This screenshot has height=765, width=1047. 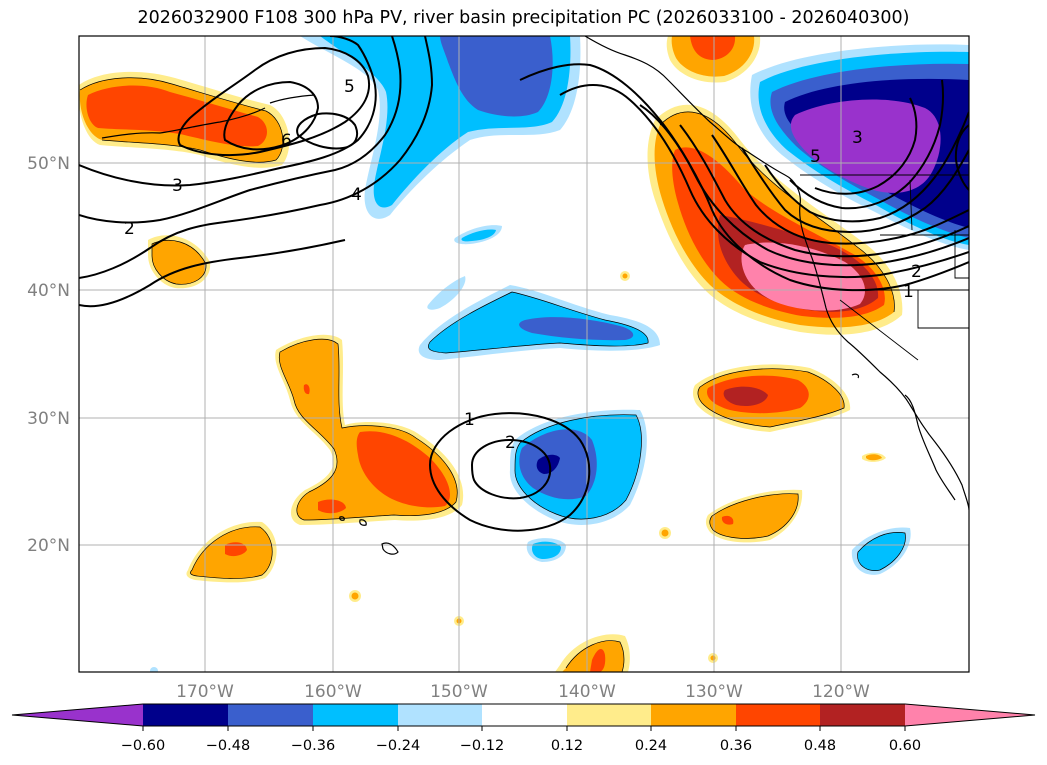 What do you see at coordinates (313, 746) in the screenshot?
I see `colorbar-tick-label: −0.36` at bounding box center [313, 746].